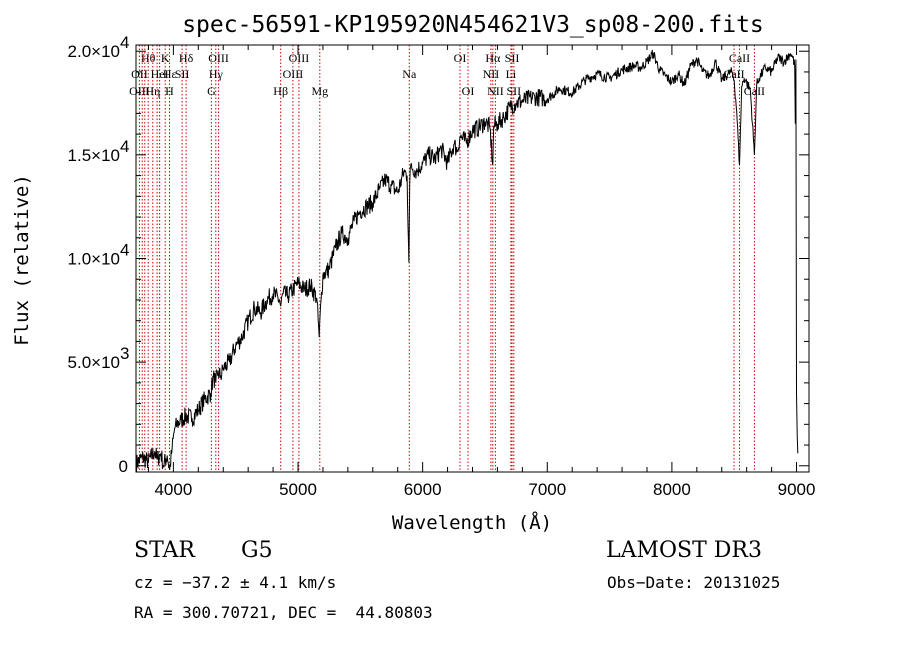  What do you see at coordinates (94, 51) in the screenshot?
I see `y-tick-label: 2.0×10` at bounding box center [94, 51].